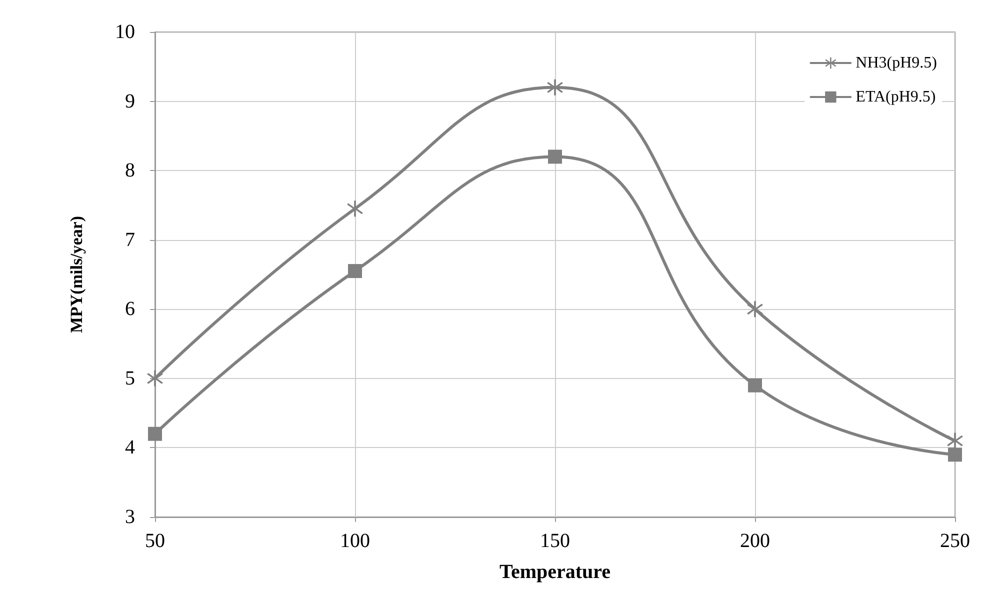 This screenshot has height=615, width=997. What do you see at coordinates (130, 309) in the screenshot?
I see `y-tick-label: 6` at bounding box center [130, 309].